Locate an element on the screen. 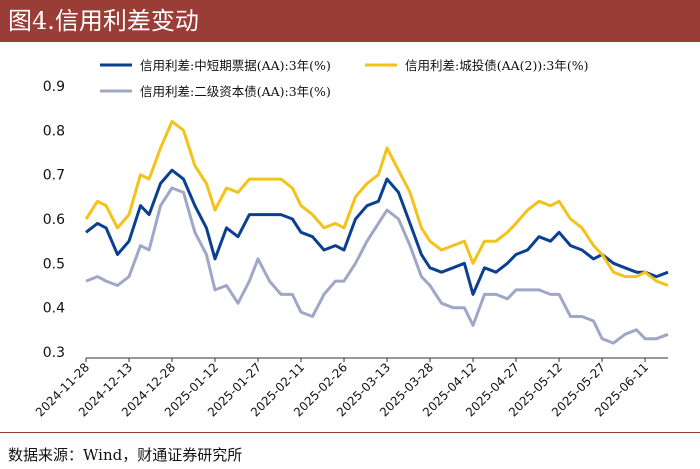 The width and height of the screenshot is (700, 469). legend-label-3: 信用利差:二级资本债(AA):3年(%) is located at coordinates (235, 91).